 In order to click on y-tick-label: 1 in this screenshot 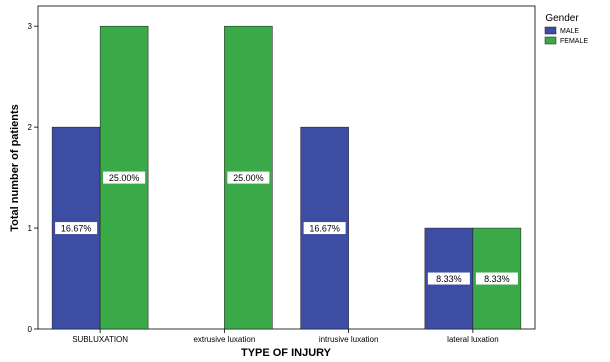, I will do `click(30, 228)`.